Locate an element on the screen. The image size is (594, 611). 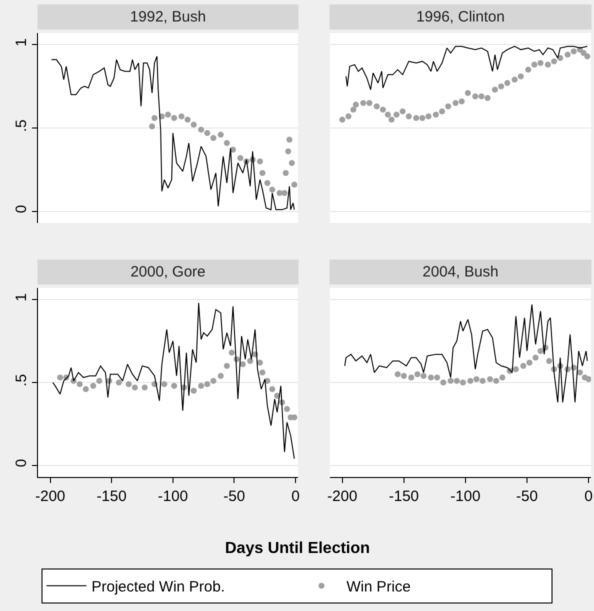
x-axis-title: Days Until Election is located at coordinates (297, 548).